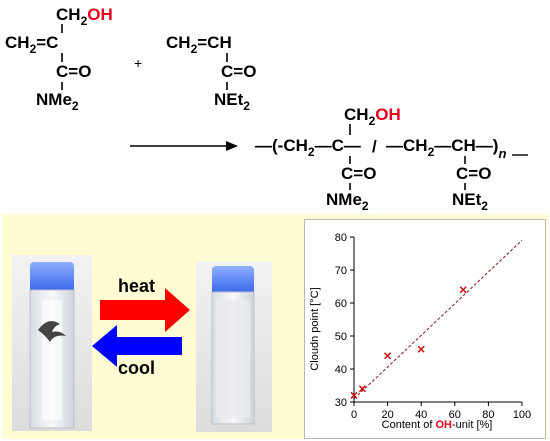  I want to click on y-tick-label: 30, so click(341, 403).